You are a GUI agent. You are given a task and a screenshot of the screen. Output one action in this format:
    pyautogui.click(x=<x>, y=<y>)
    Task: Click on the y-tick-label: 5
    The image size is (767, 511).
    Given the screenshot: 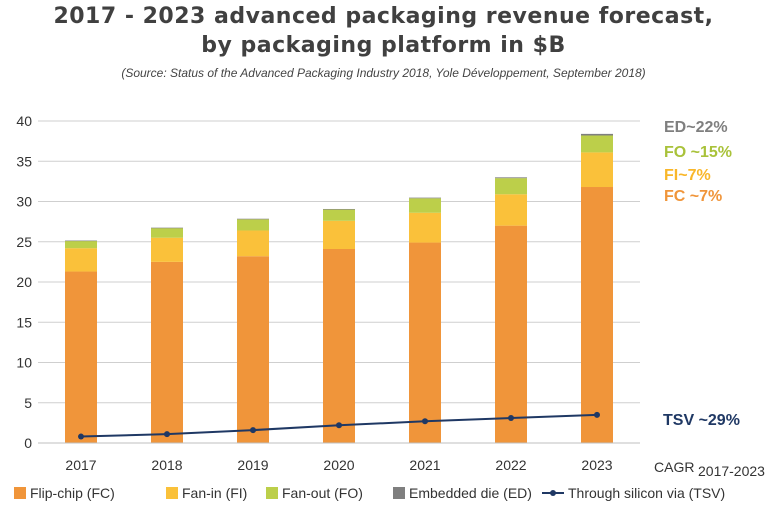 What is the action you would take?
    pyautogui.click(x=28, y=403)
    